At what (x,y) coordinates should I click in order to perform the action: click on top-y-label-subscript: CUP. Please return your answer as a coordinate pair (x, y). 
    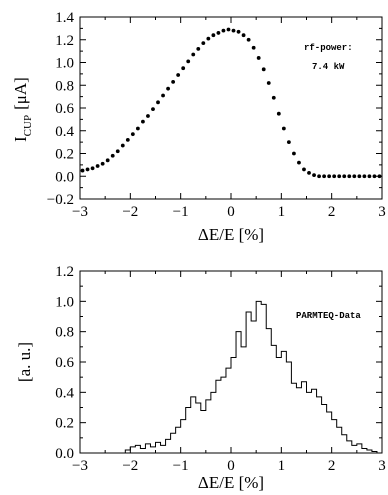
    Looking at the image, I should click on (28, 125).